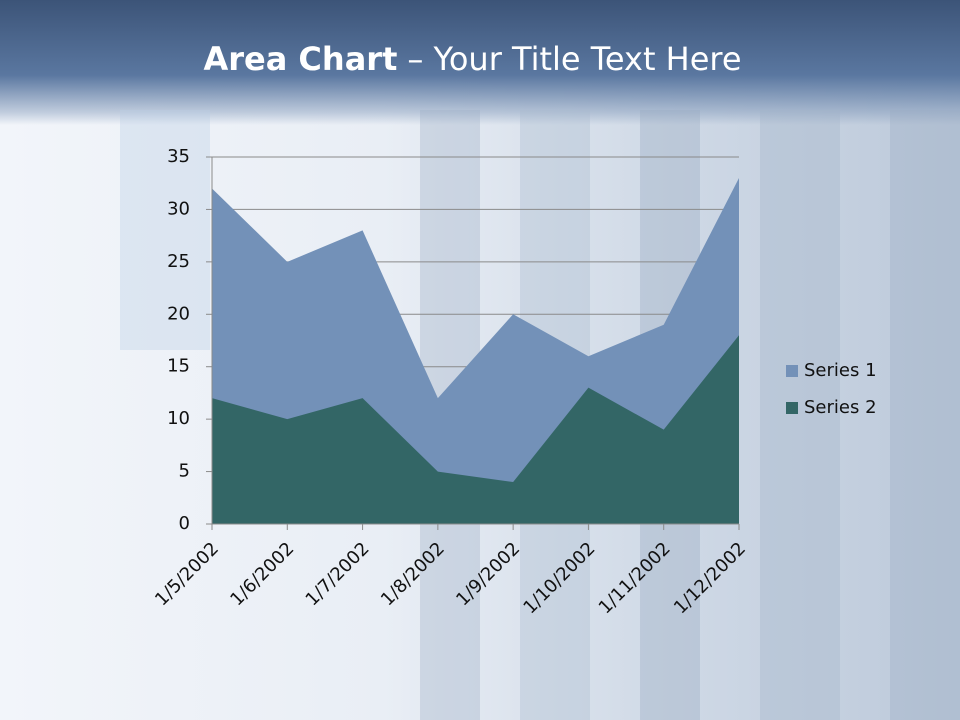  I want to click on y-tick-label: 15, so click(178, 366).